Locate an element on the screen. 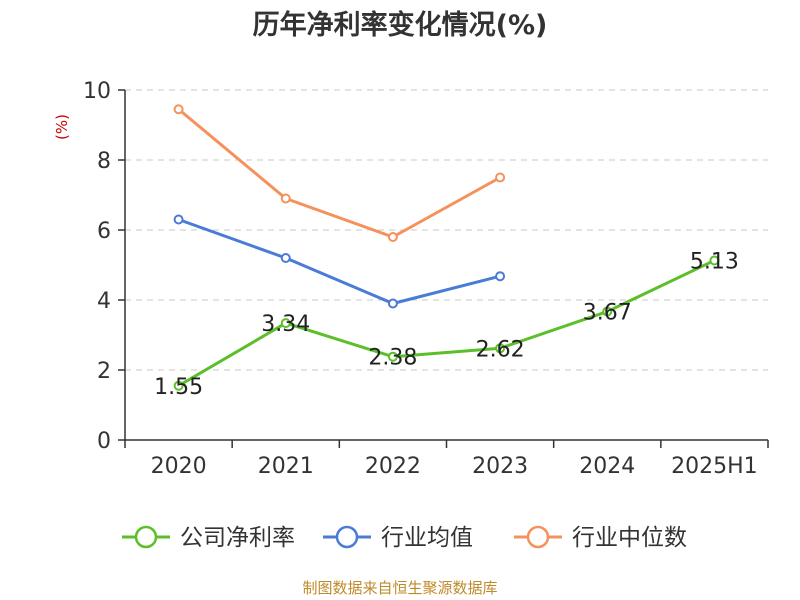  y-tick-label-6: 6 is located at coordinates (104, 231).